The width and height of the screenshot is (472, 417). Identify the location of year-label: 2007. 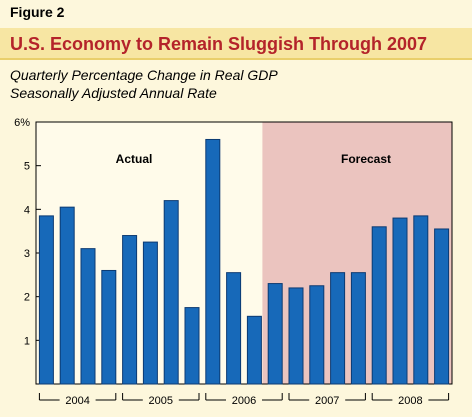
(327, 401).